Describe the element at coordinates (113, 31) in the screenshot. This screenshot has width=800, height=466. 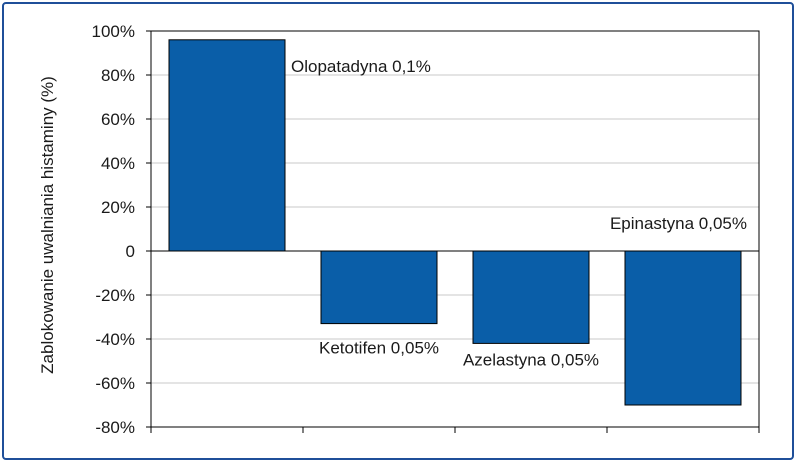
I see `y-tick-label: 100%` at that location.